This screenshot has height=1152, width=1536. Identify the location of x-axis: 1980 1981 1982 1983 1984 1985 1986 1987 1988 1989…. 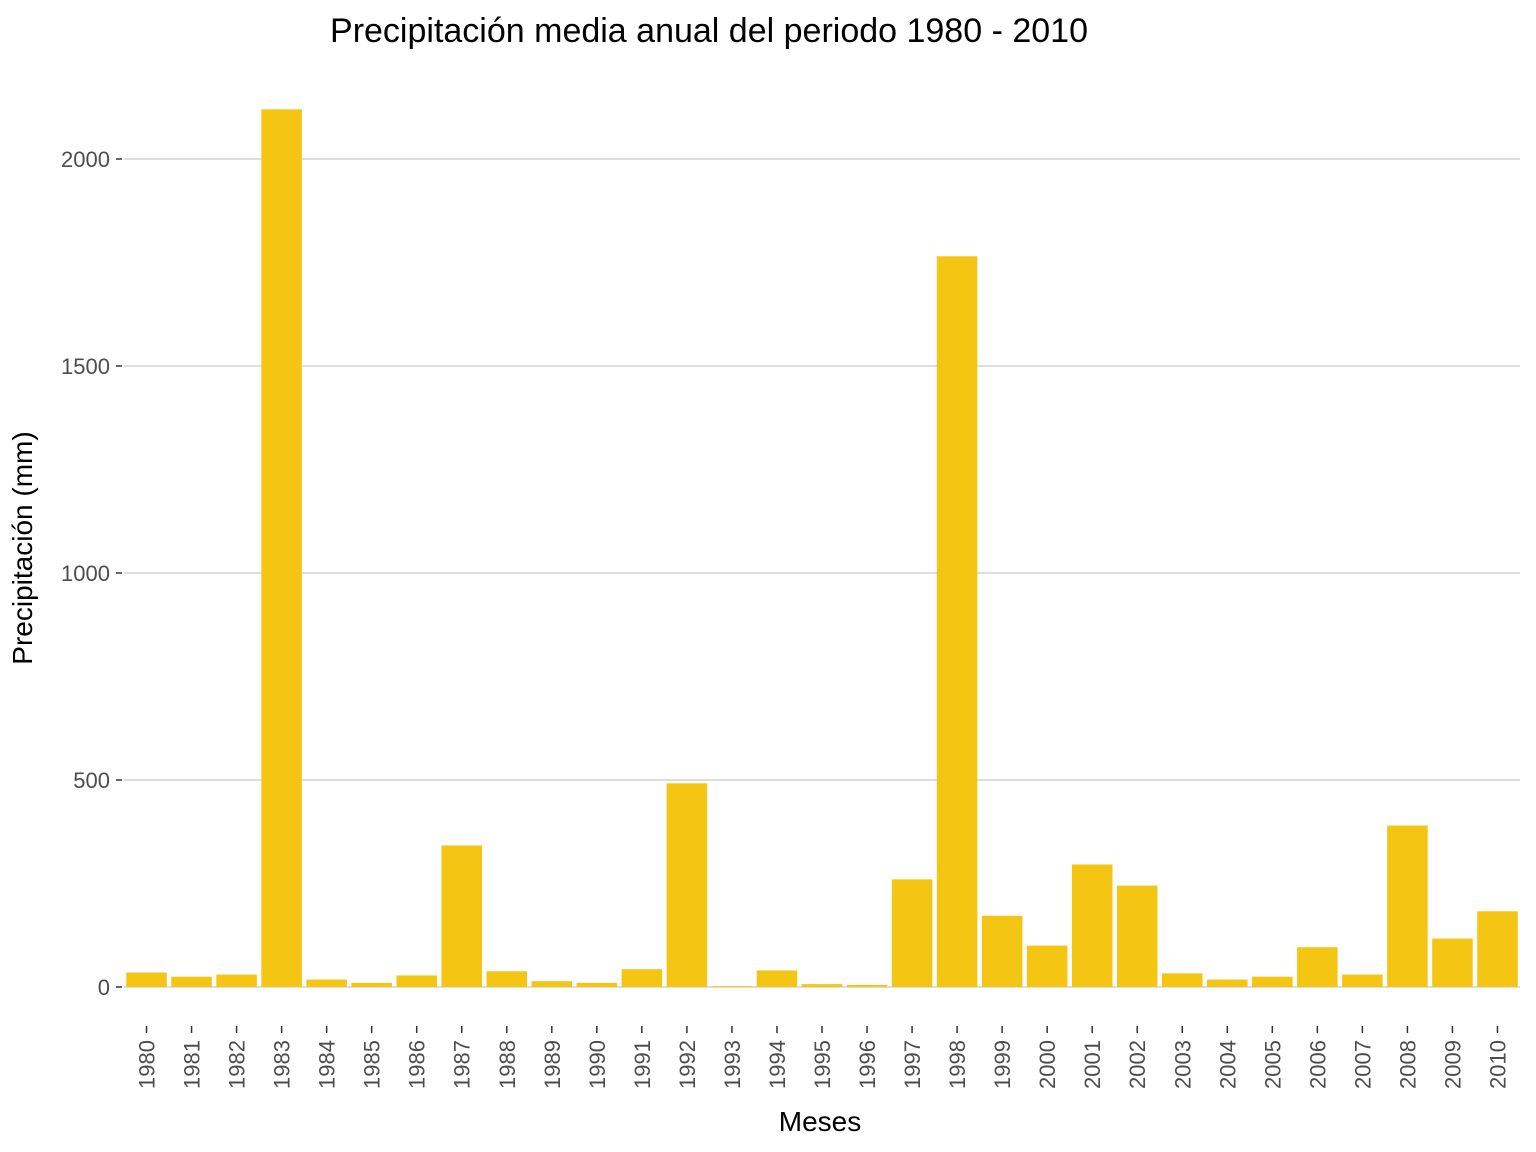
(822, 1057).